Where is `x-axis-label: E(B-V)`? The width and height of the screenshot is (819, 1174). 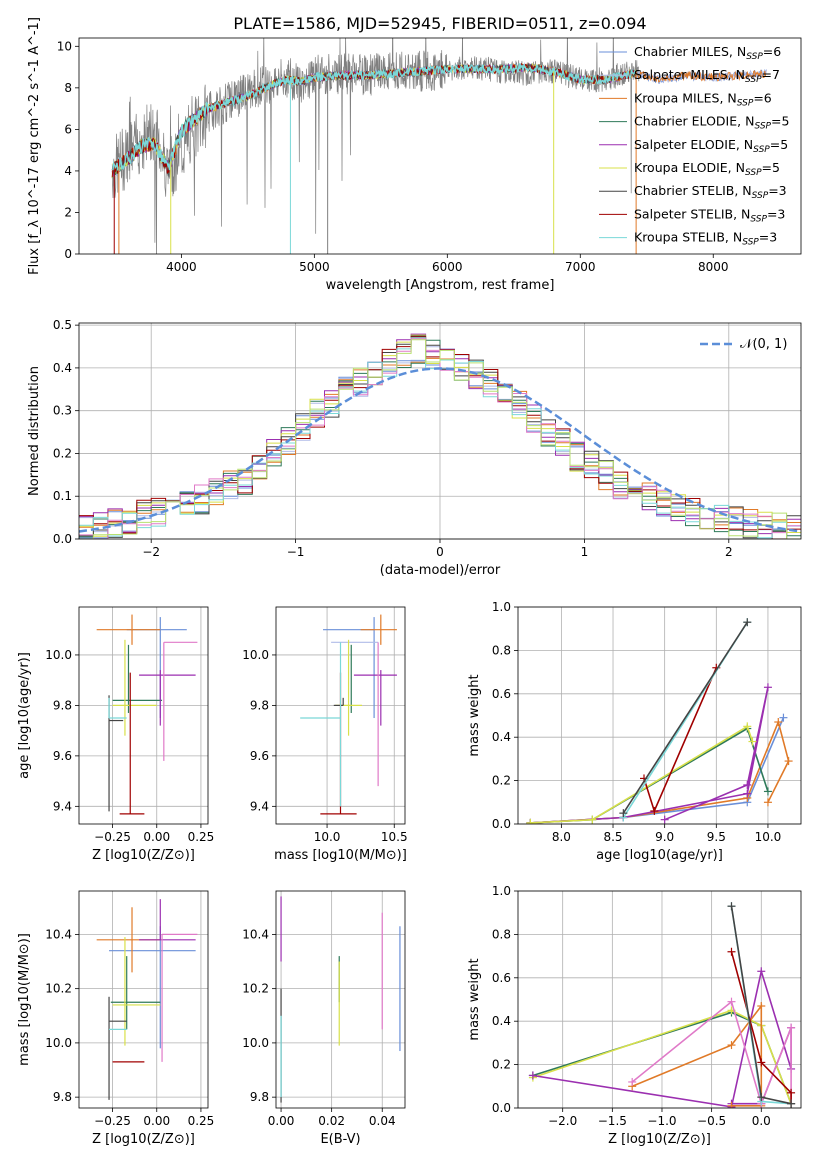 x-axis-label: E(B-V) is located at coordinates (340, 1139).